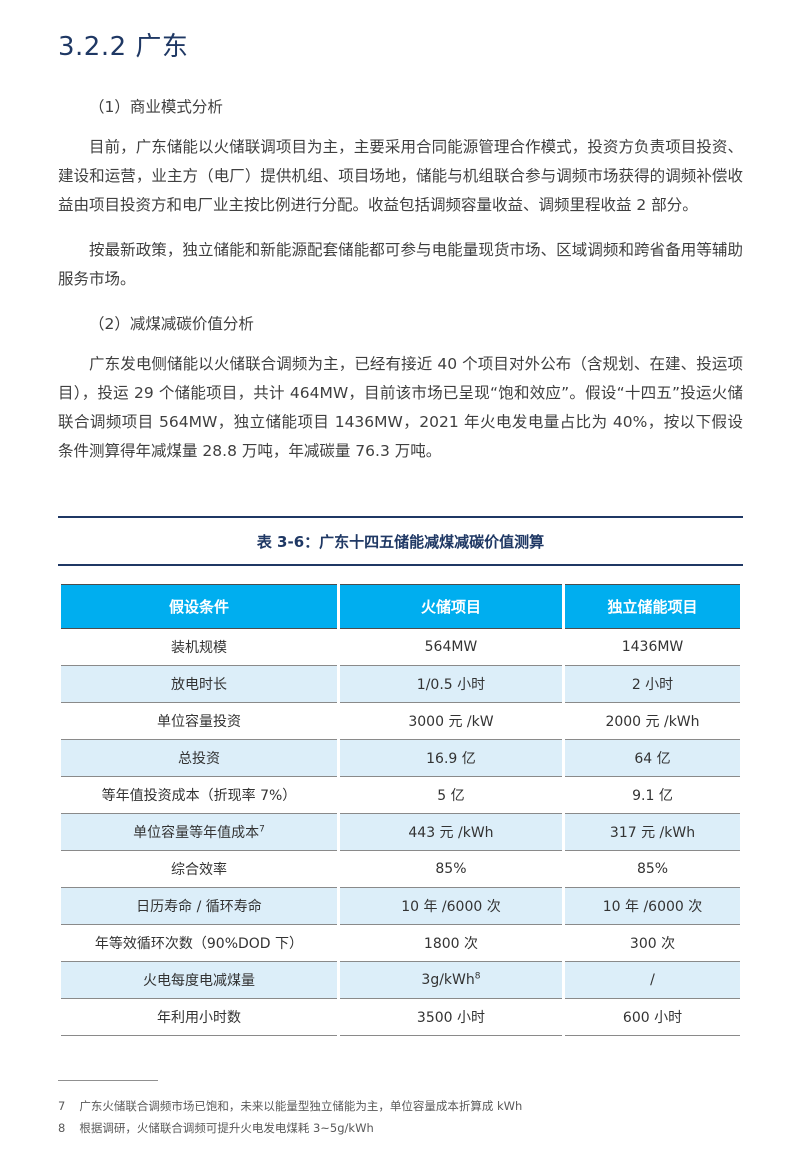  I want to click on footnote-ref: 7, so click(262, 829).